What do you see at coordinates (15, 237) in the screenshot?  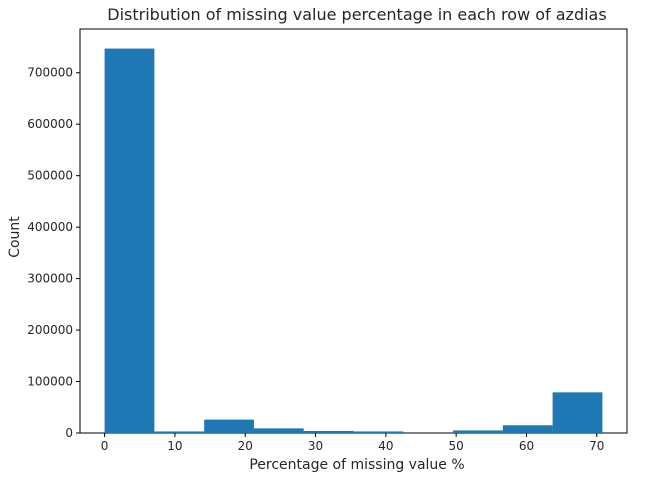 I see `y-axis-label: Count` at bounding box center [15, 237].